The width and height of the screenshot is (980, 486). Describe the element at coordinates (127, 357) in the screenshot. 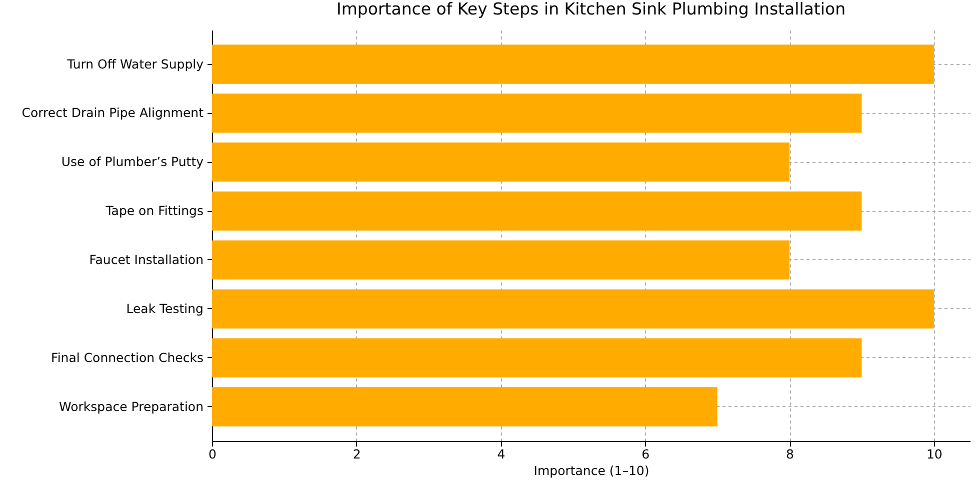

I see `y-tick-label: Final Connection Checks` at that location.